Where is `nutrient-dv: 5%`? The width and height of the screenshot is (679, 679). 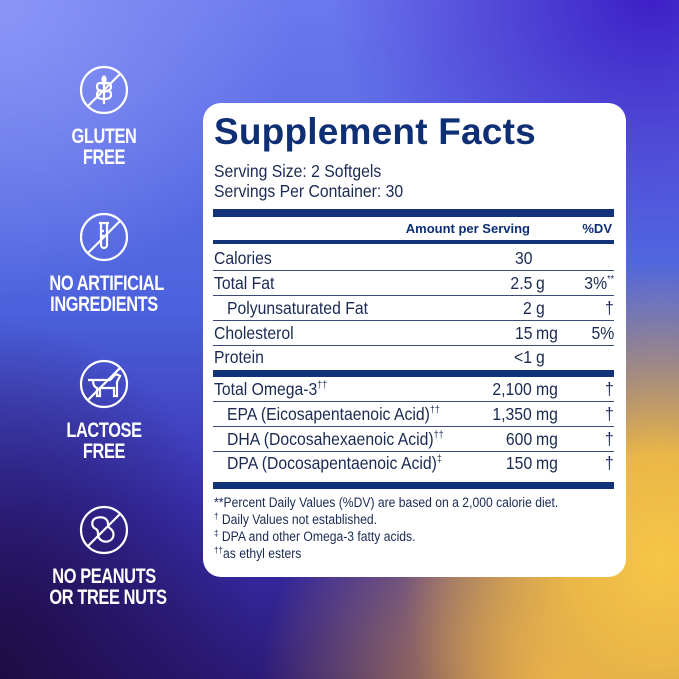
nutrient-dv: 5% is located at coordinates (602, 333).